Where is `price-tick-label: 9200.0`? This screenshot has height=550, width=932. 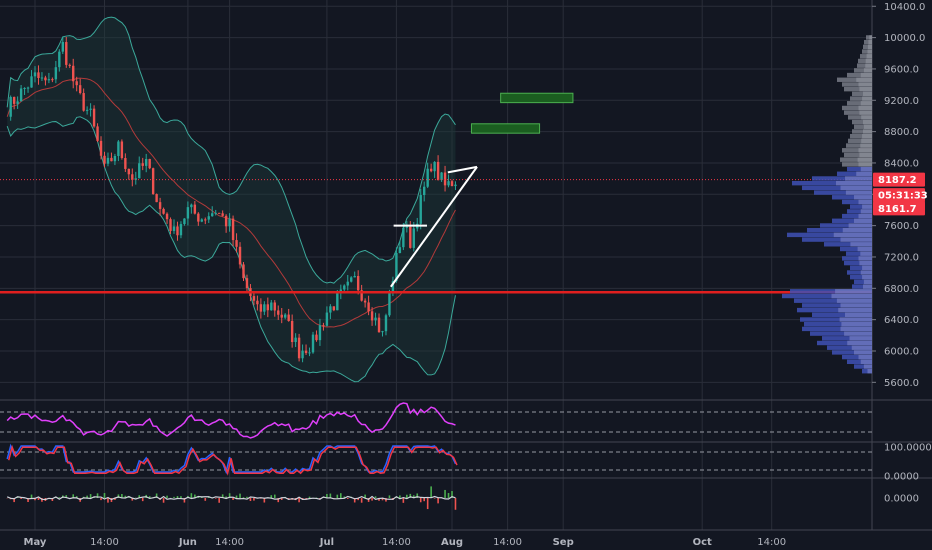 price-tick-label: 9200.0 is located at coordinates (901, 101).